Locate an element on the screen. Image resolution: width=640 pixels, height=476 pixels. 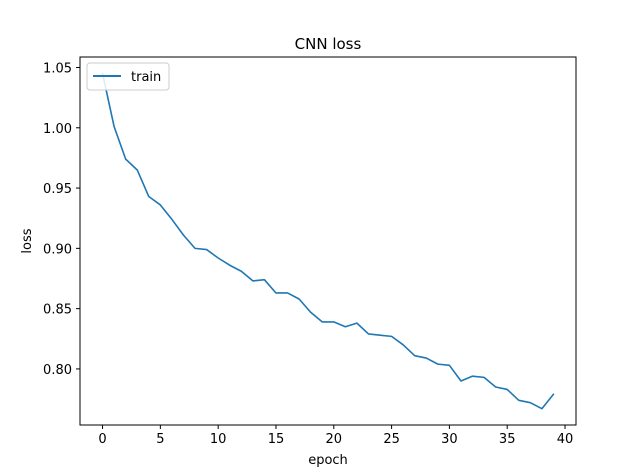
y-tick-label: 0.90 is located at coordinates (57, 249).